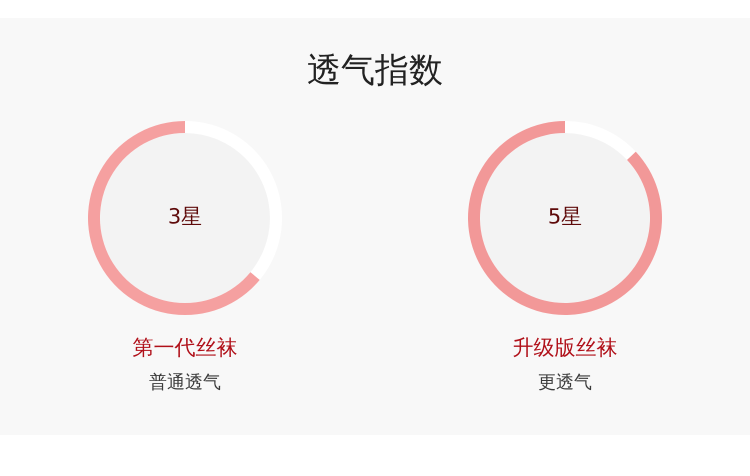  What do you see at coordinates (565, 216) in the screenshot?
I see `annotation: 5星` at bounding box center [565, 216].